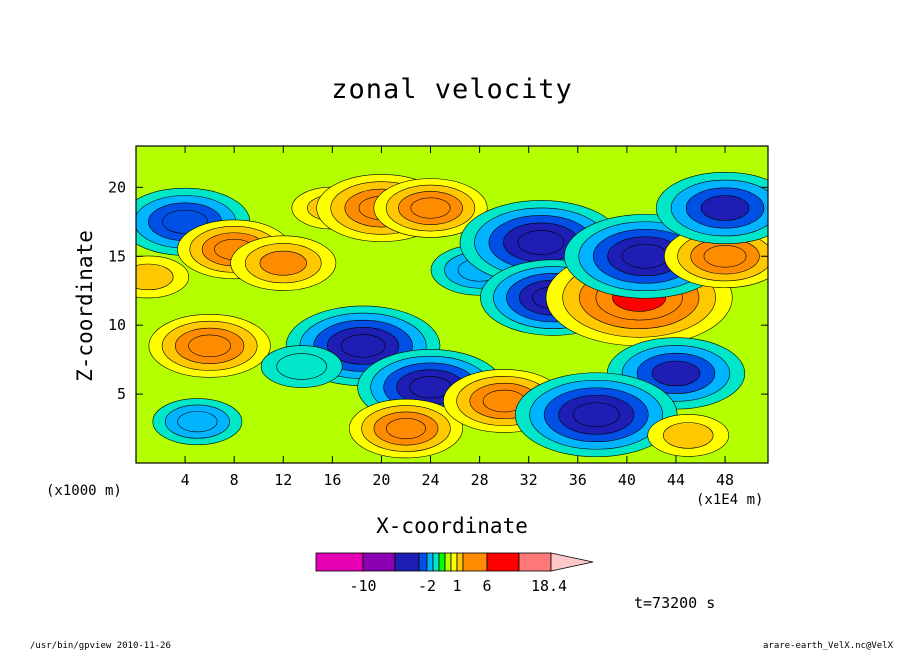 The height and width of the screenshot is (654, 904). I want to click on x-tick-label: 16, so click(332, 480).